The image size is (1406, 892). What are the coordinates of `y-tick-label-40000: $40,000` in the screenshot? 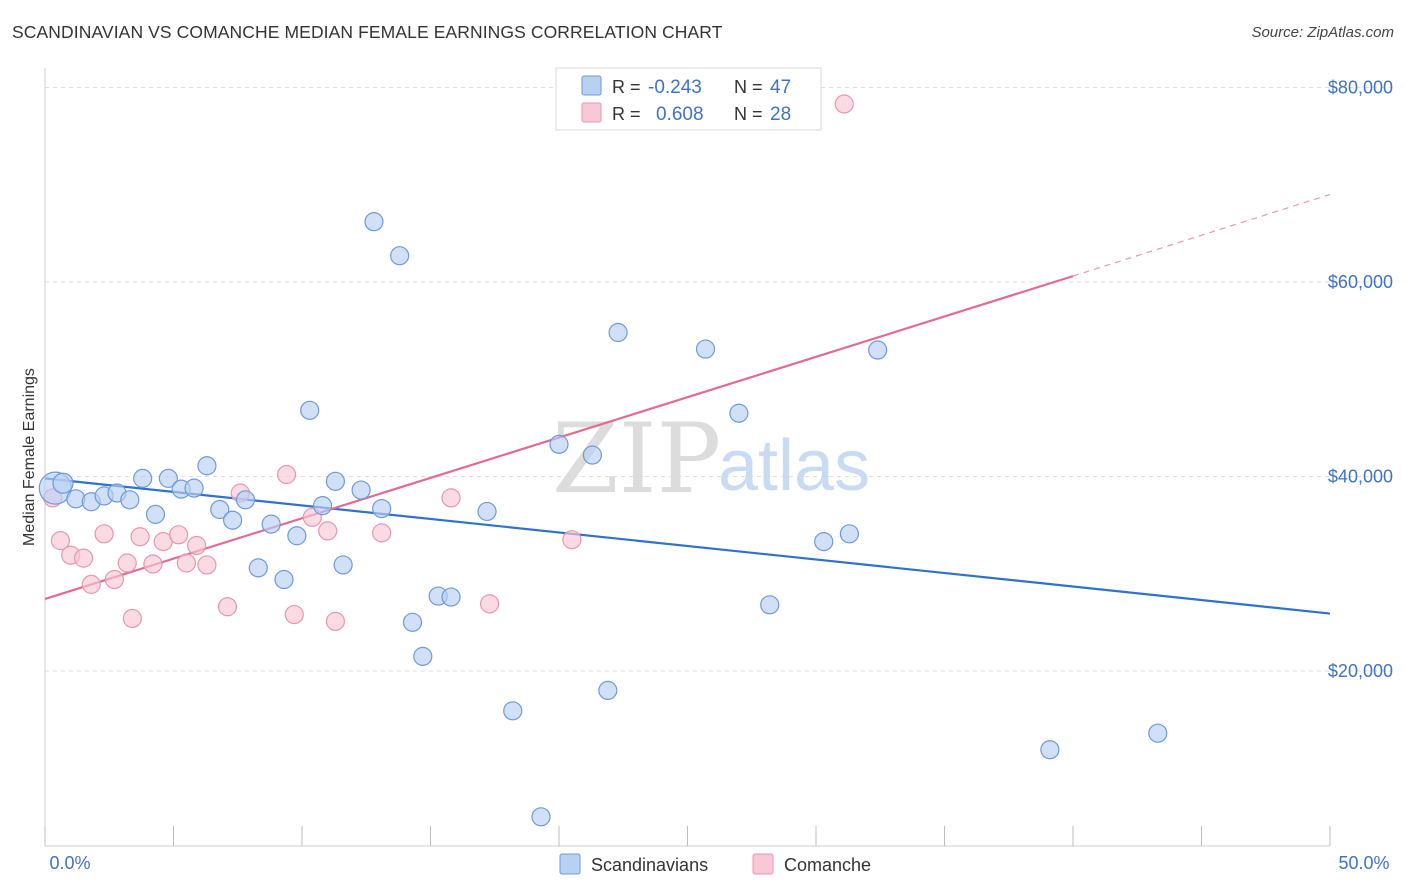 It's located at (1360, 476).